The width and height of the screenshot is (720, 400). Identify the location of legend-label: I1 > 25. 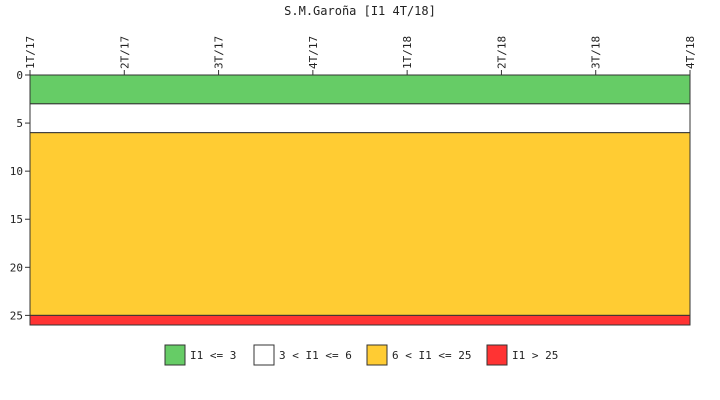
(535, 355).